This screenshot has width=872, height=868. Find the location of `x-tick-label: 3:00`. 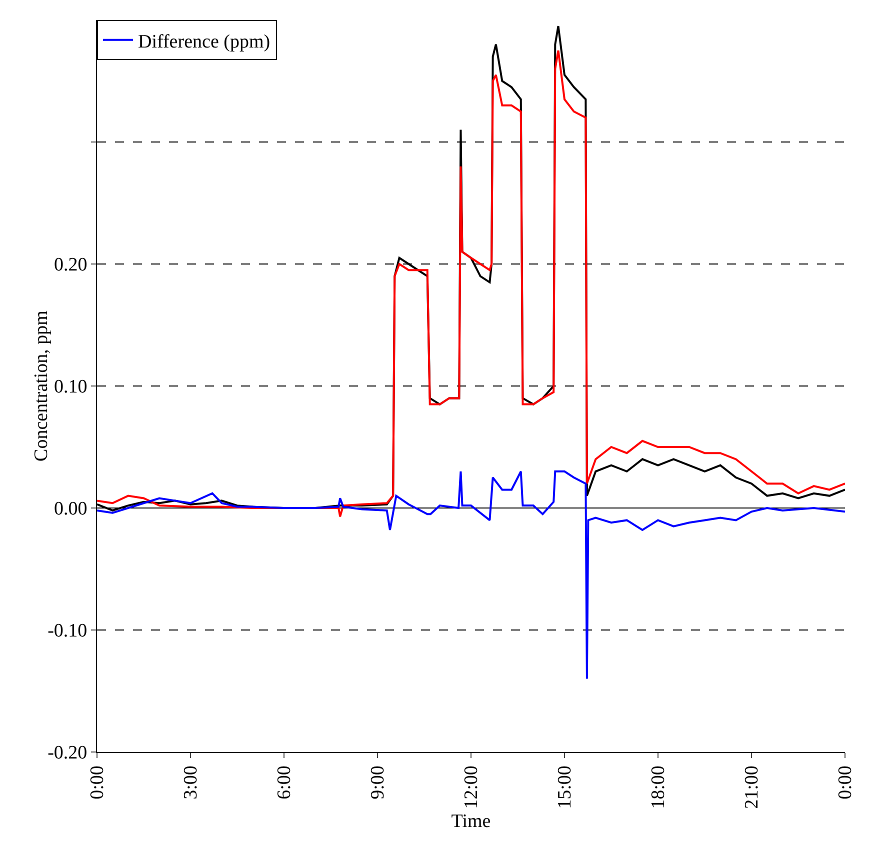

x-tick-label: 3:00 is located at coordinates (191, 783).